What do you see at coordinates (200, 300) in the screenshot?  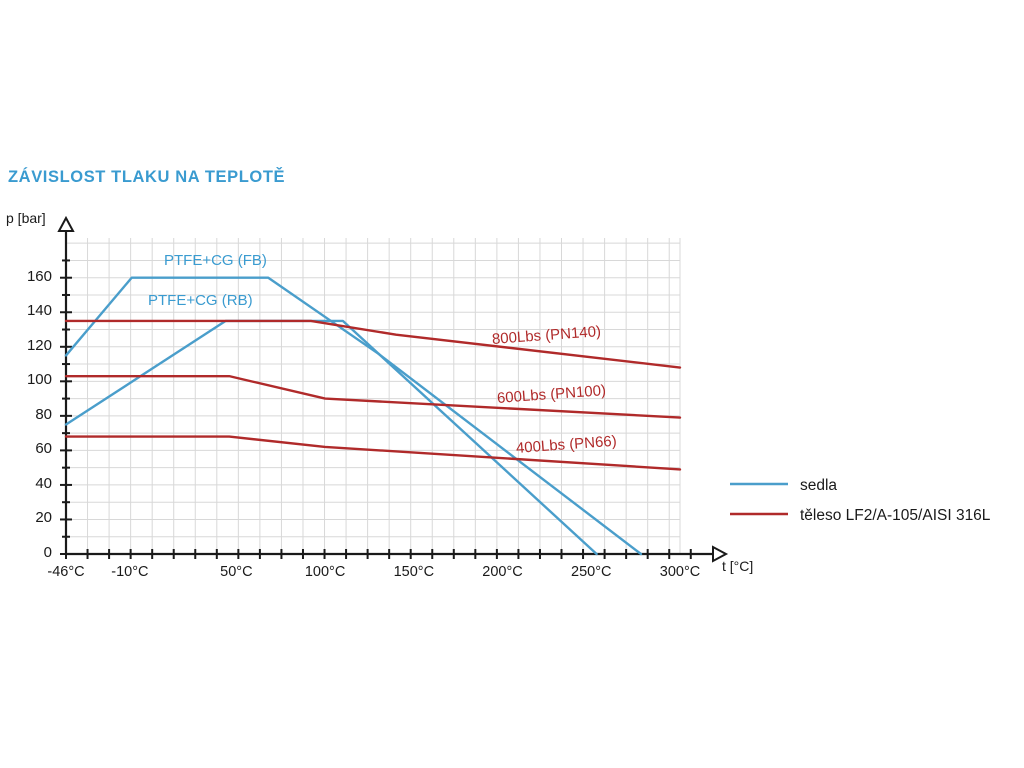 I see `annotation-ptfe-cg-rb: PTFE+CG (RB)` at bounding box center [200, 300].